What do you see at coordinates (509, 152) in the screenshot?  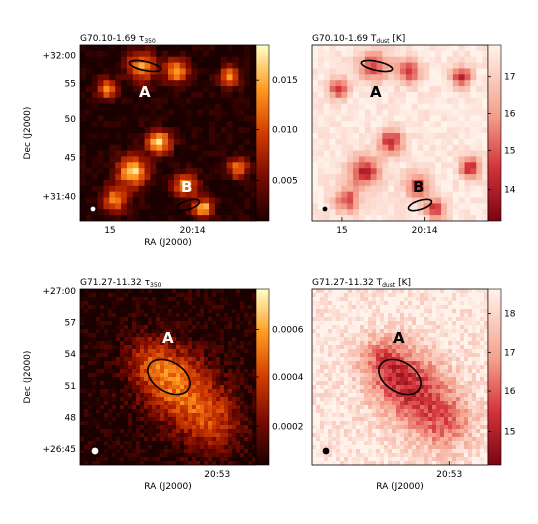 I see `colorbar-tick-label: 15` at bounding box center [509, 152].